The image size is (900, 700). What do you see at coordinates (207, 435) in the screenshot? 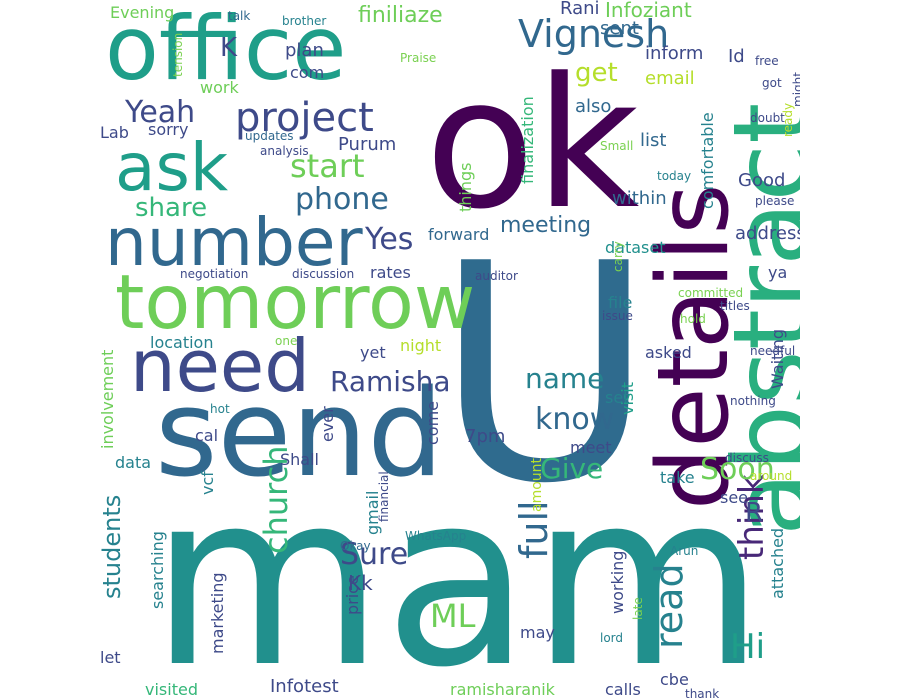
I see `word-cal: cal` at bounding box center [207, 435].